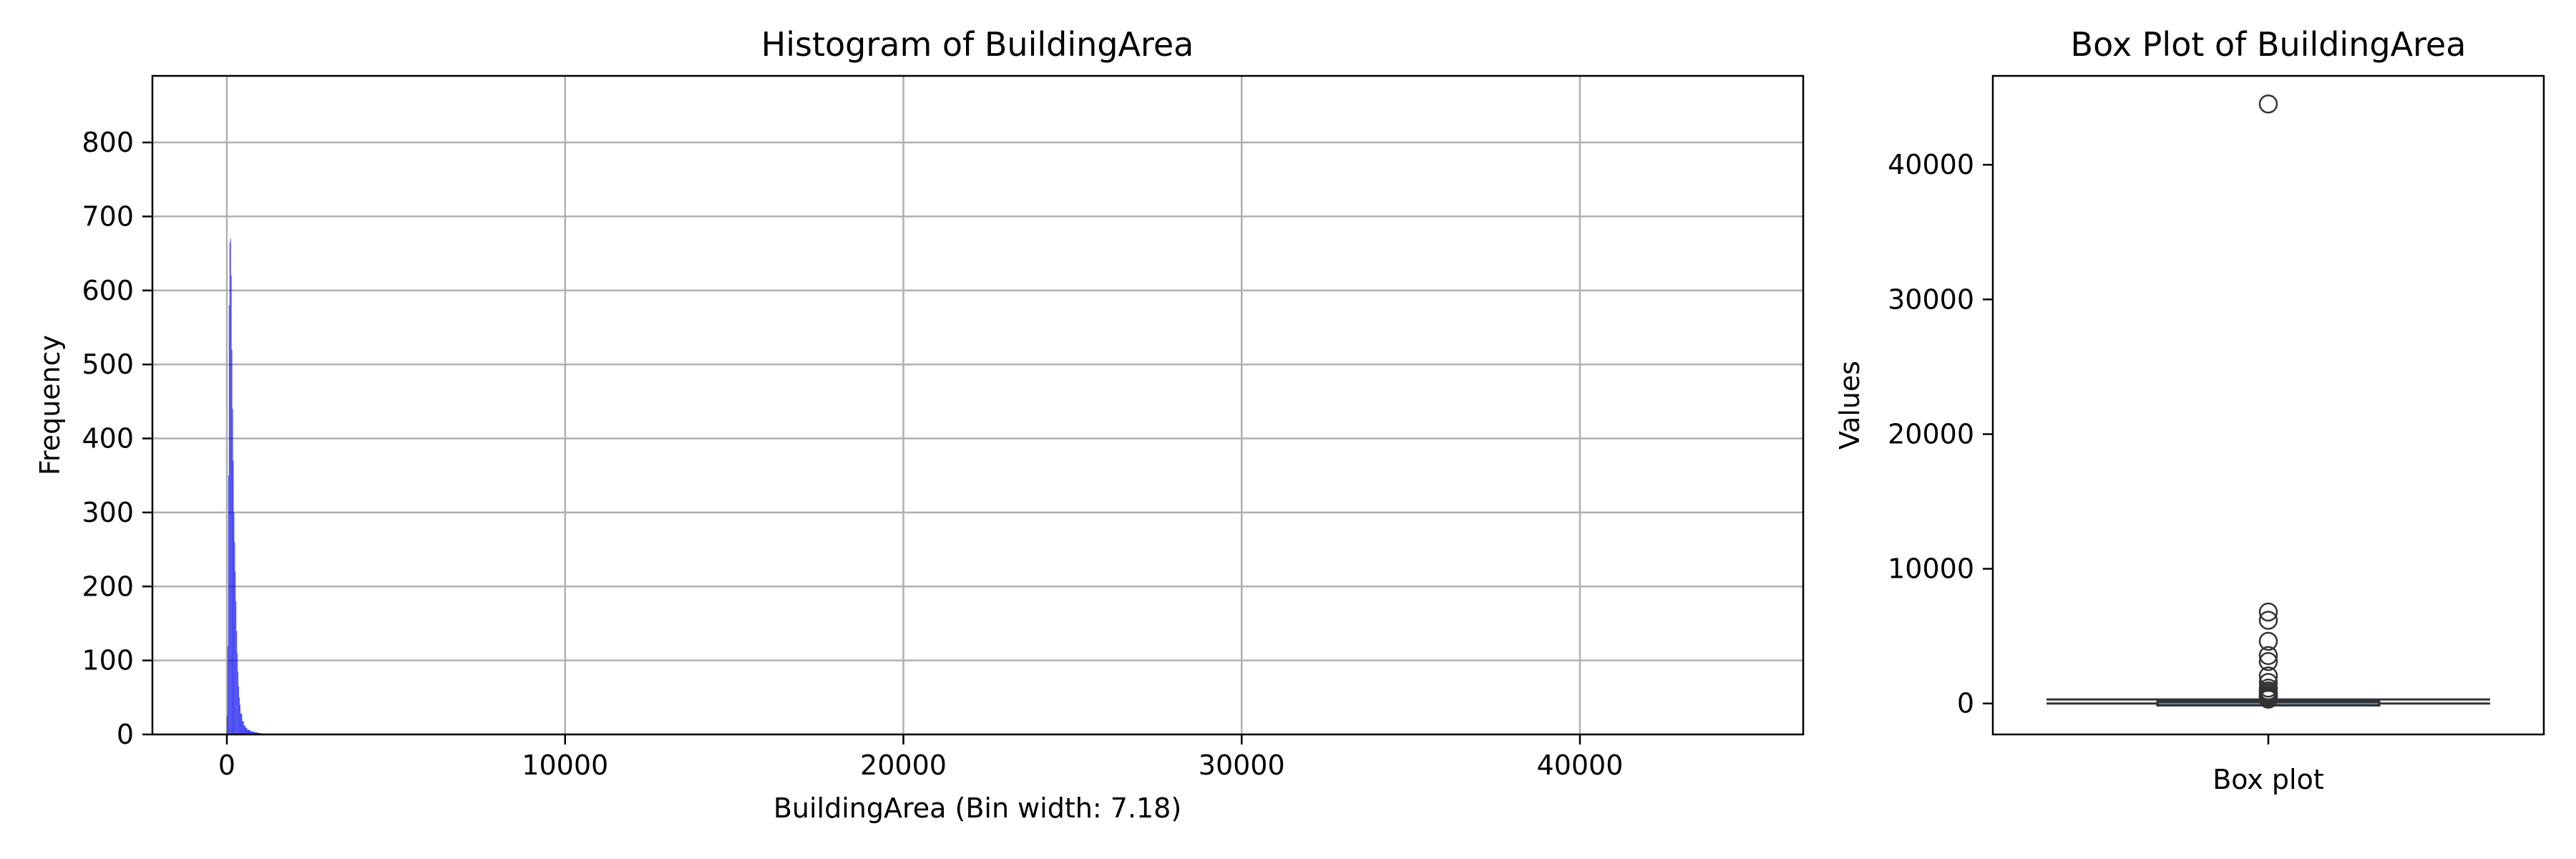  Describe the element at coordinates (977, 808) in the screenshot. I see `histogram-x-axis-label: BuildingArea (Bin width: 7.18)` at that location.